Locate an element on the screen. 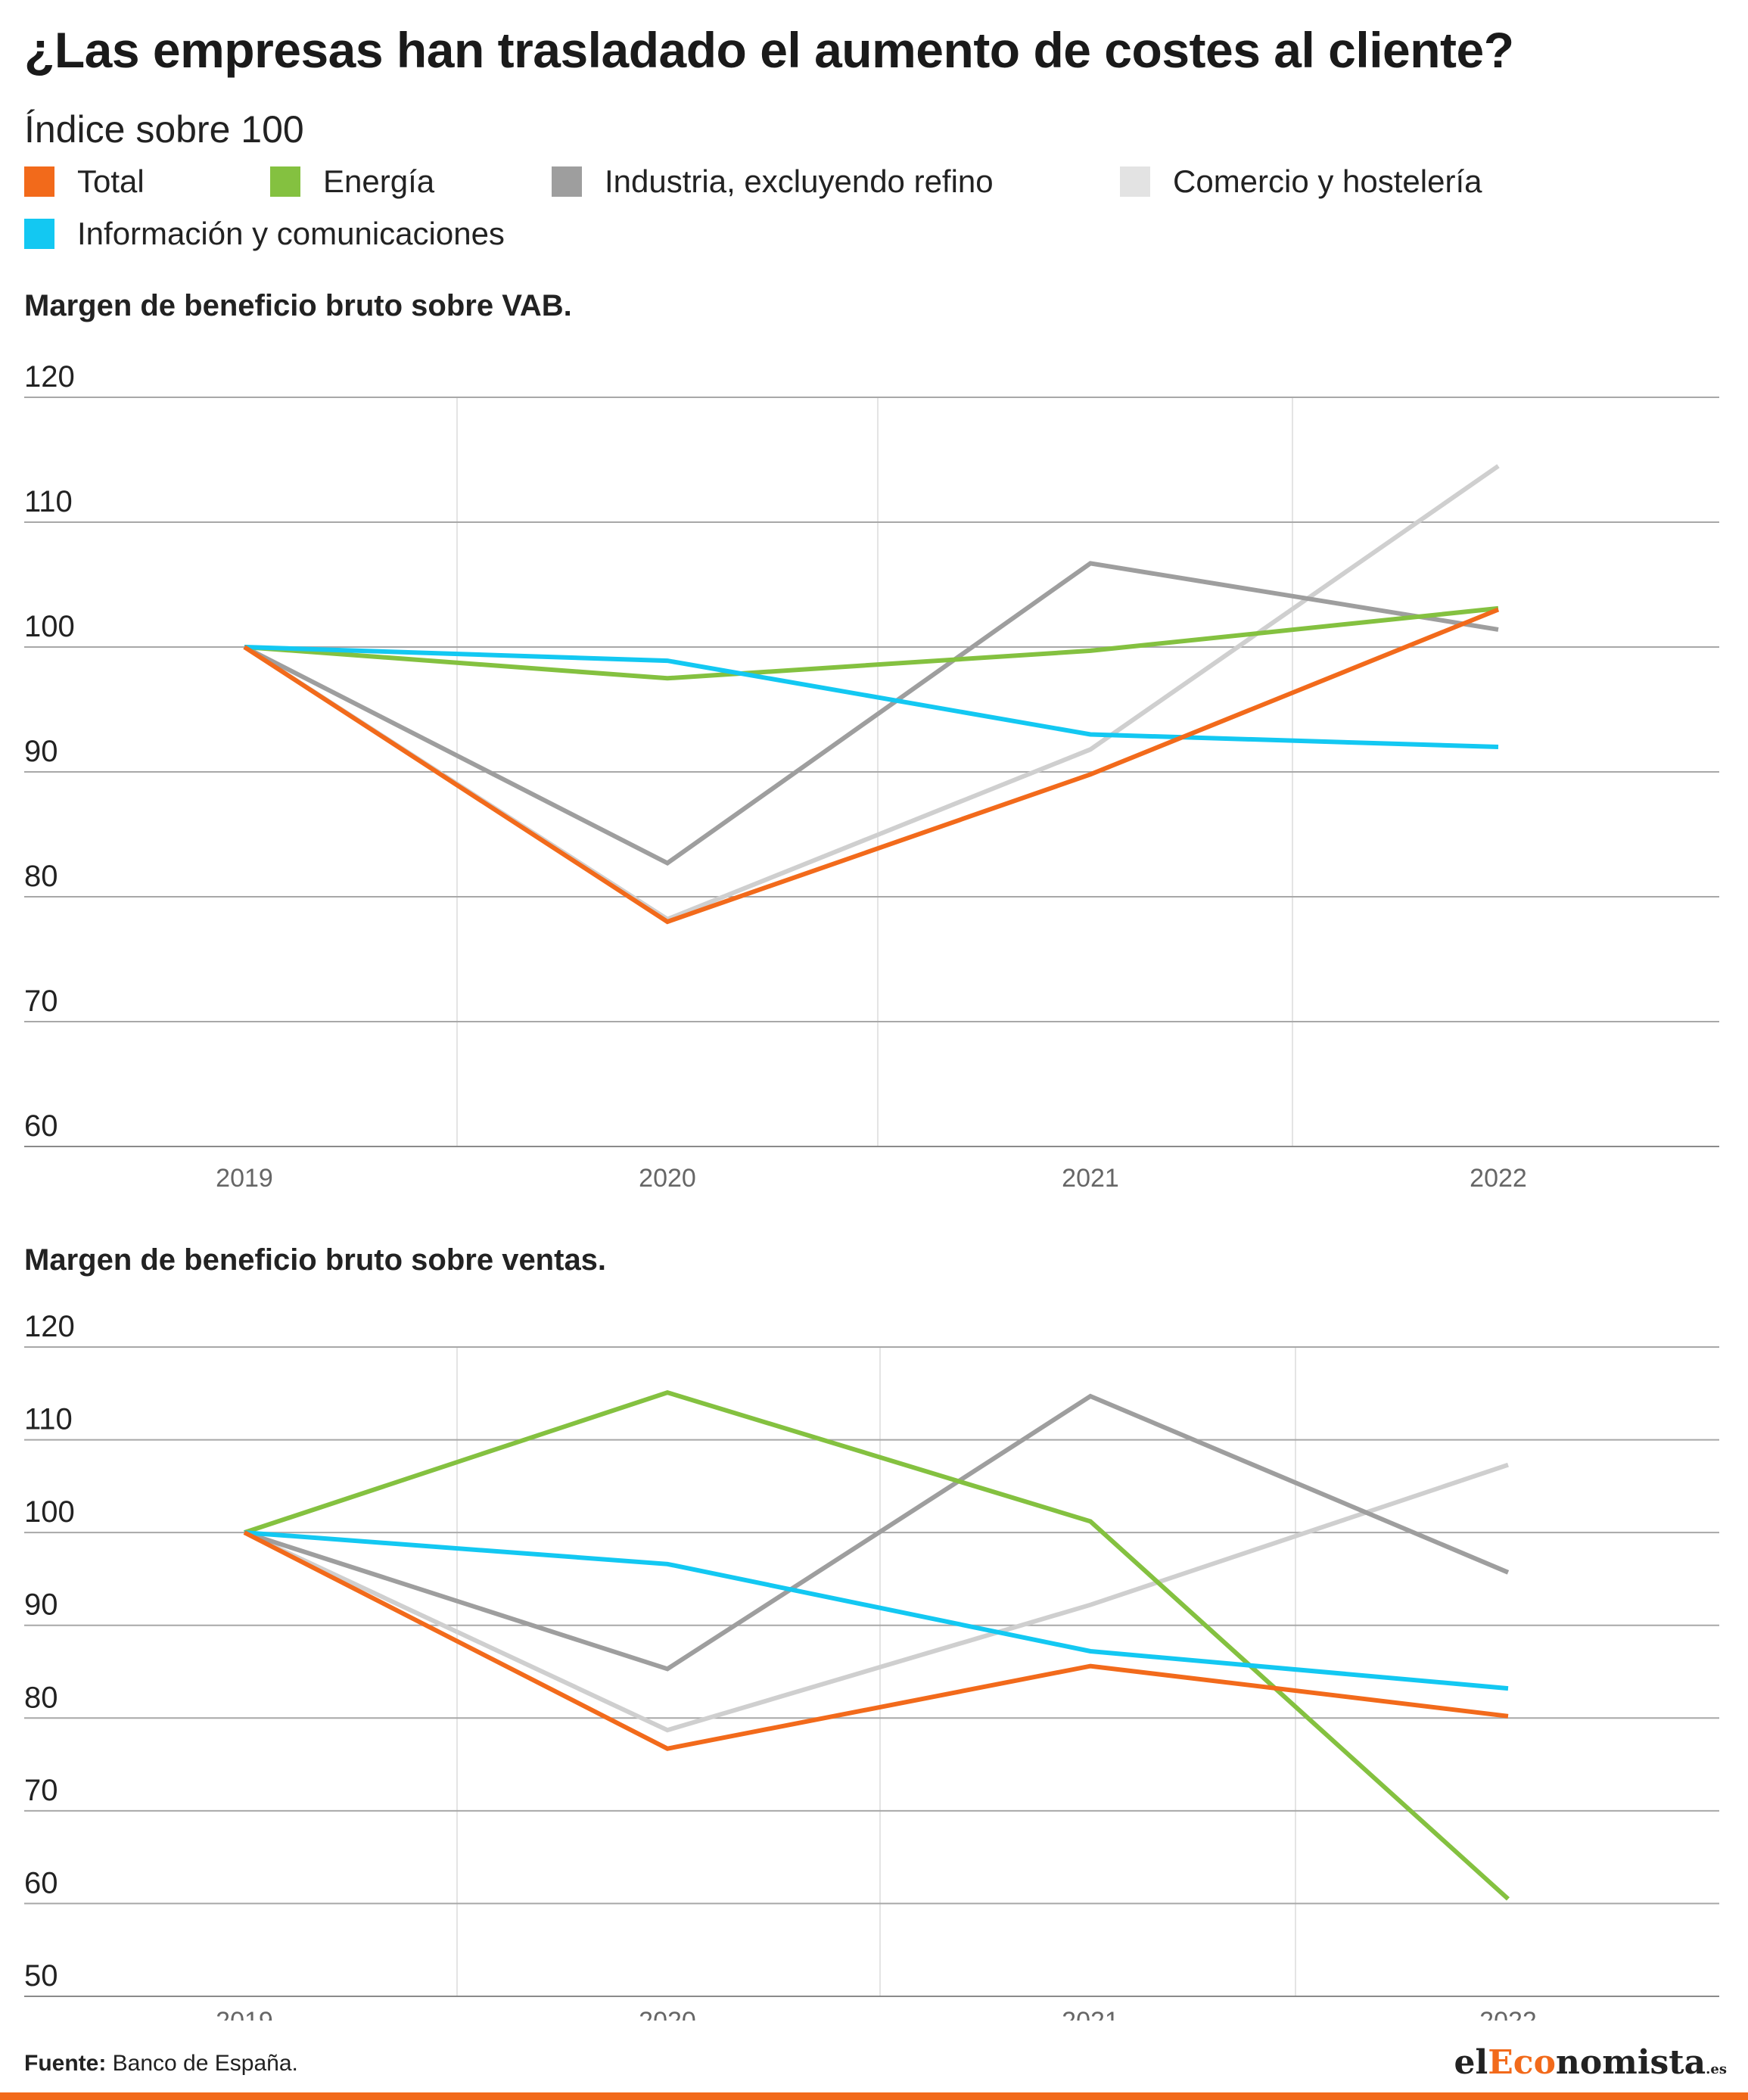 The width and height of the screenshot is (1748, 2100). logo-part-2: Eco is located at coordinates (1522, 2062).